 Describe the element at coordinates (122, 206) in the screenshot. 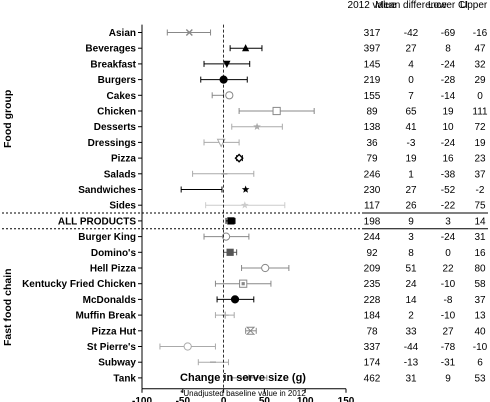

I see `row-label: Sides` at that location.